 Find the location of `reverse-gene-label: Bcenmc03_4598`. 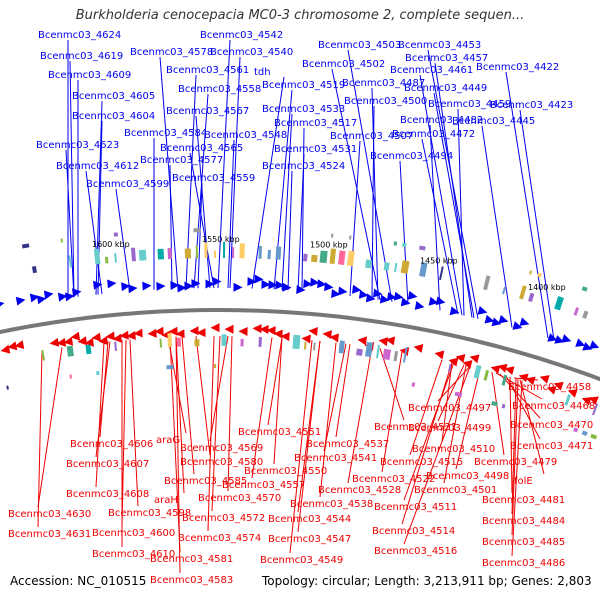

reverse-gene-label: Bcenmc03_4598 is located at coordinates (149, 513).